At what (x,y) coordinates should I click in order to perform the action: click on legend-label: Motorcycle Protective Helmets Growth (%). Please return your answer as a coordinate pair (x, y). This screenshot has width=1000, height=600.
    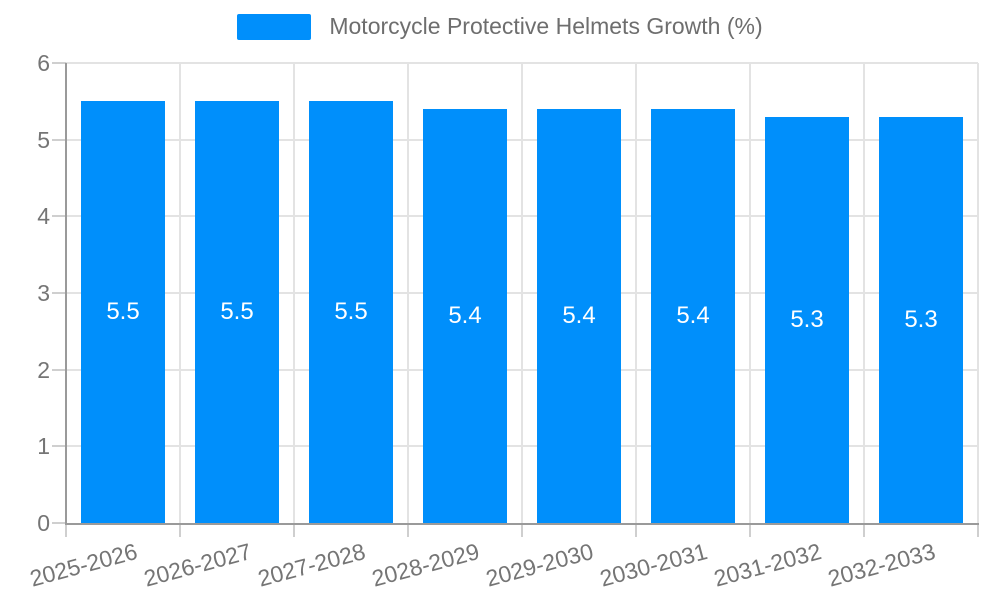
    Looking at the image, I should click on (546, 26).